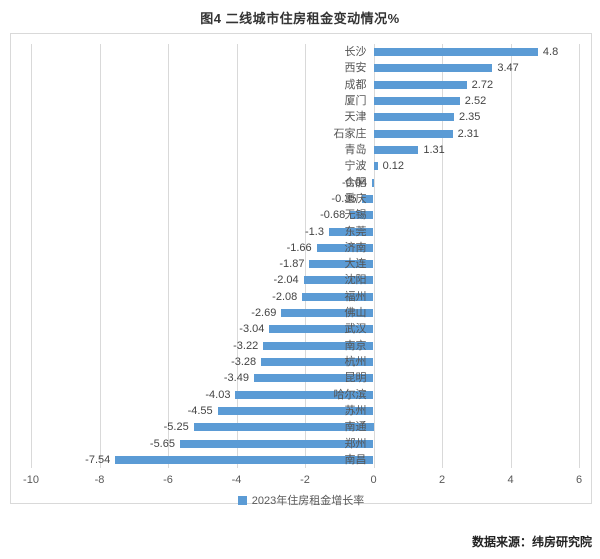 This screenshot has width=600, height=559. What do you see at coordinates (314, 231) in the screenshot?
I see `value-label-东莞: -1.3` at bounding box center [314, 231].